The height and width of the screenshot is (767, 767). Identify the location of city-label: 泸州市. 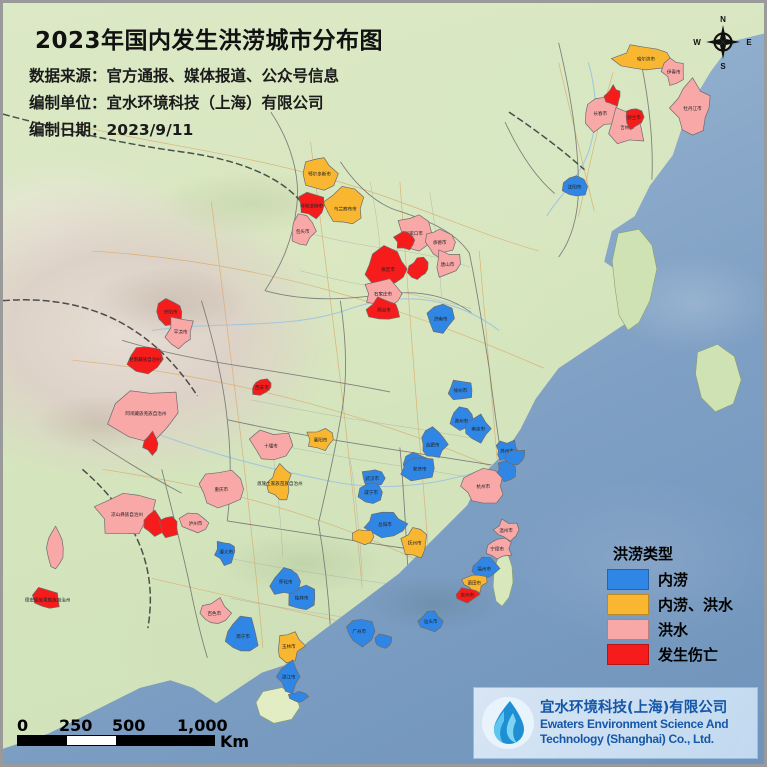
(196, 523).